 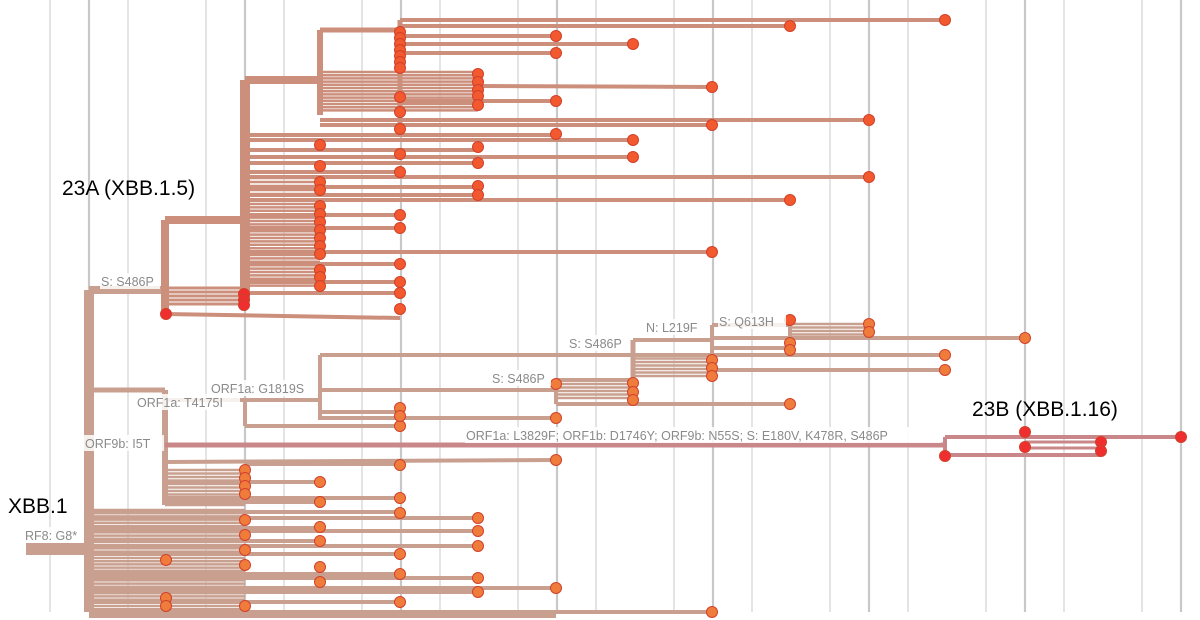 What do you see at coordinates (38, 506) in the screenshot?
I see `clade-label-xbb1: XBB.1` at bounding box center [38, 506].